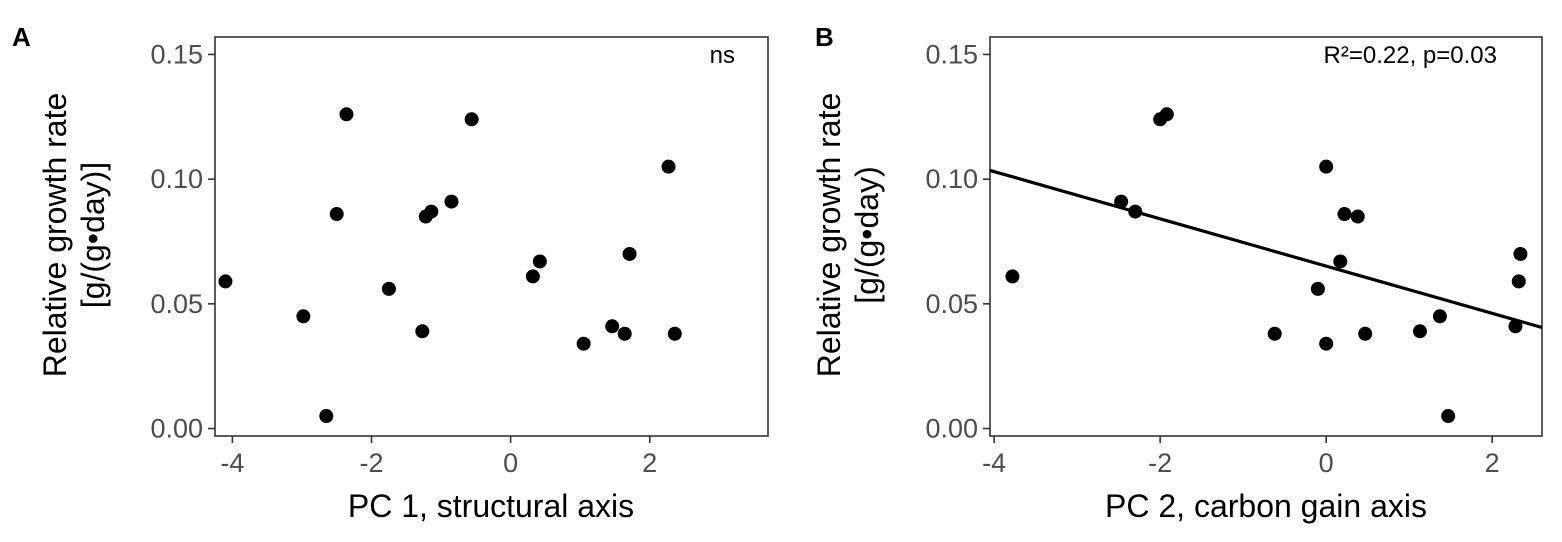 This screenshot has width=1562, height=542. Describe the element at coordinates (957, 241) in the screenshot. I see `panel-b-y-ticks: 0.00 0.05 0.10 0.15` at that location.